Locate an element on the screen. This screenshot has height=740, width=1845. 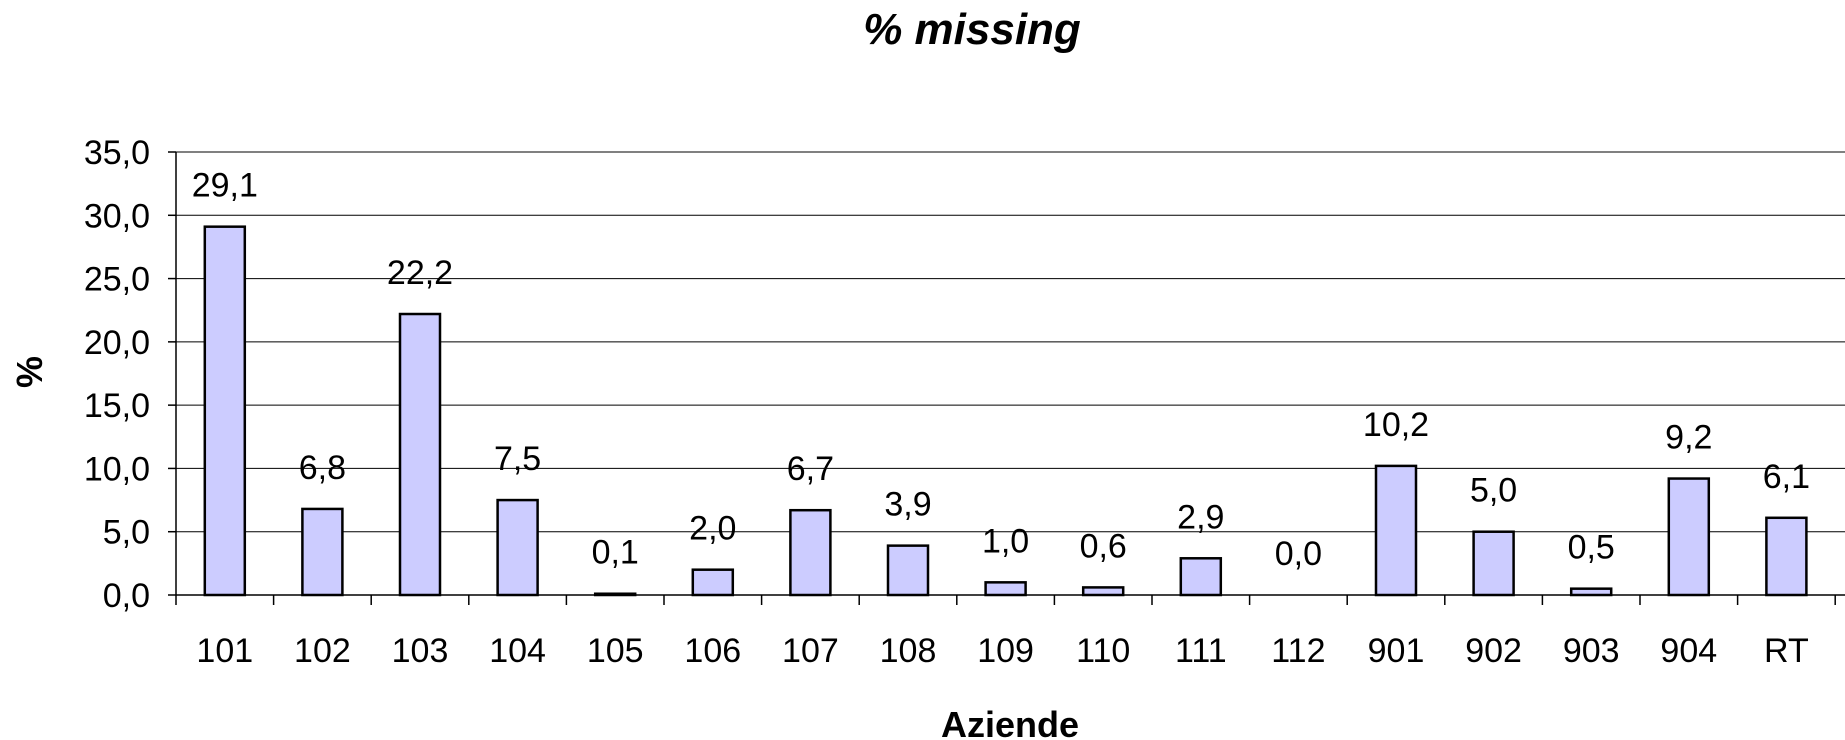
data-label-901: 10,2 is located at coordinates (1396, 425).